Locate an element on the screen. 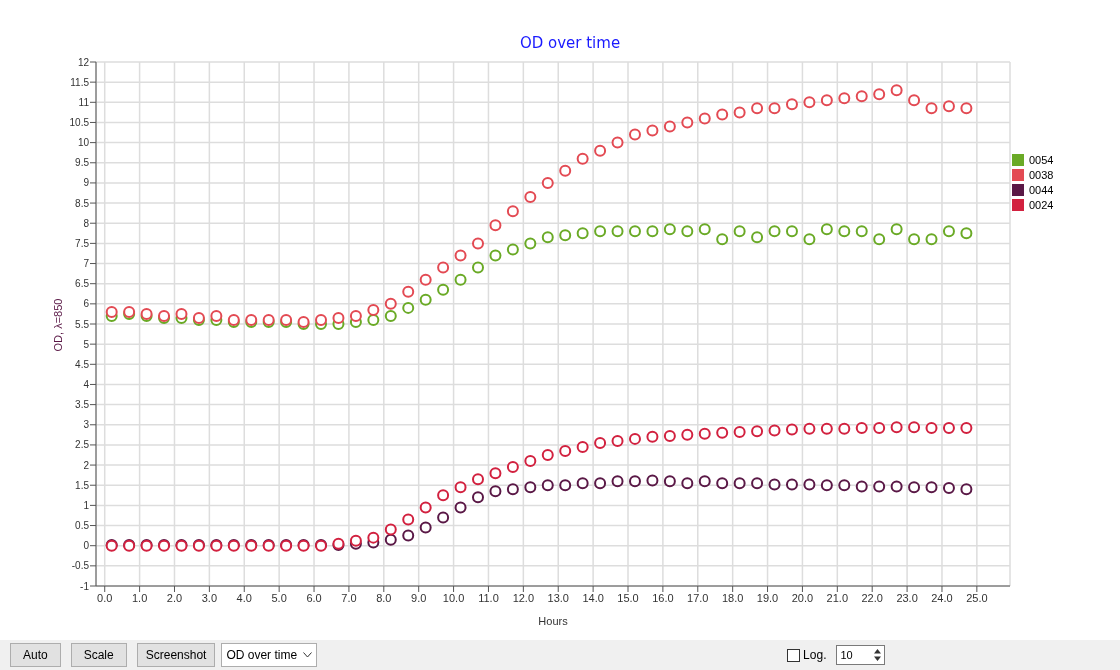 The width and height of the screenshot is (1120, 670). x-tick-label: 21.0 is located at coordinates (837, 597).